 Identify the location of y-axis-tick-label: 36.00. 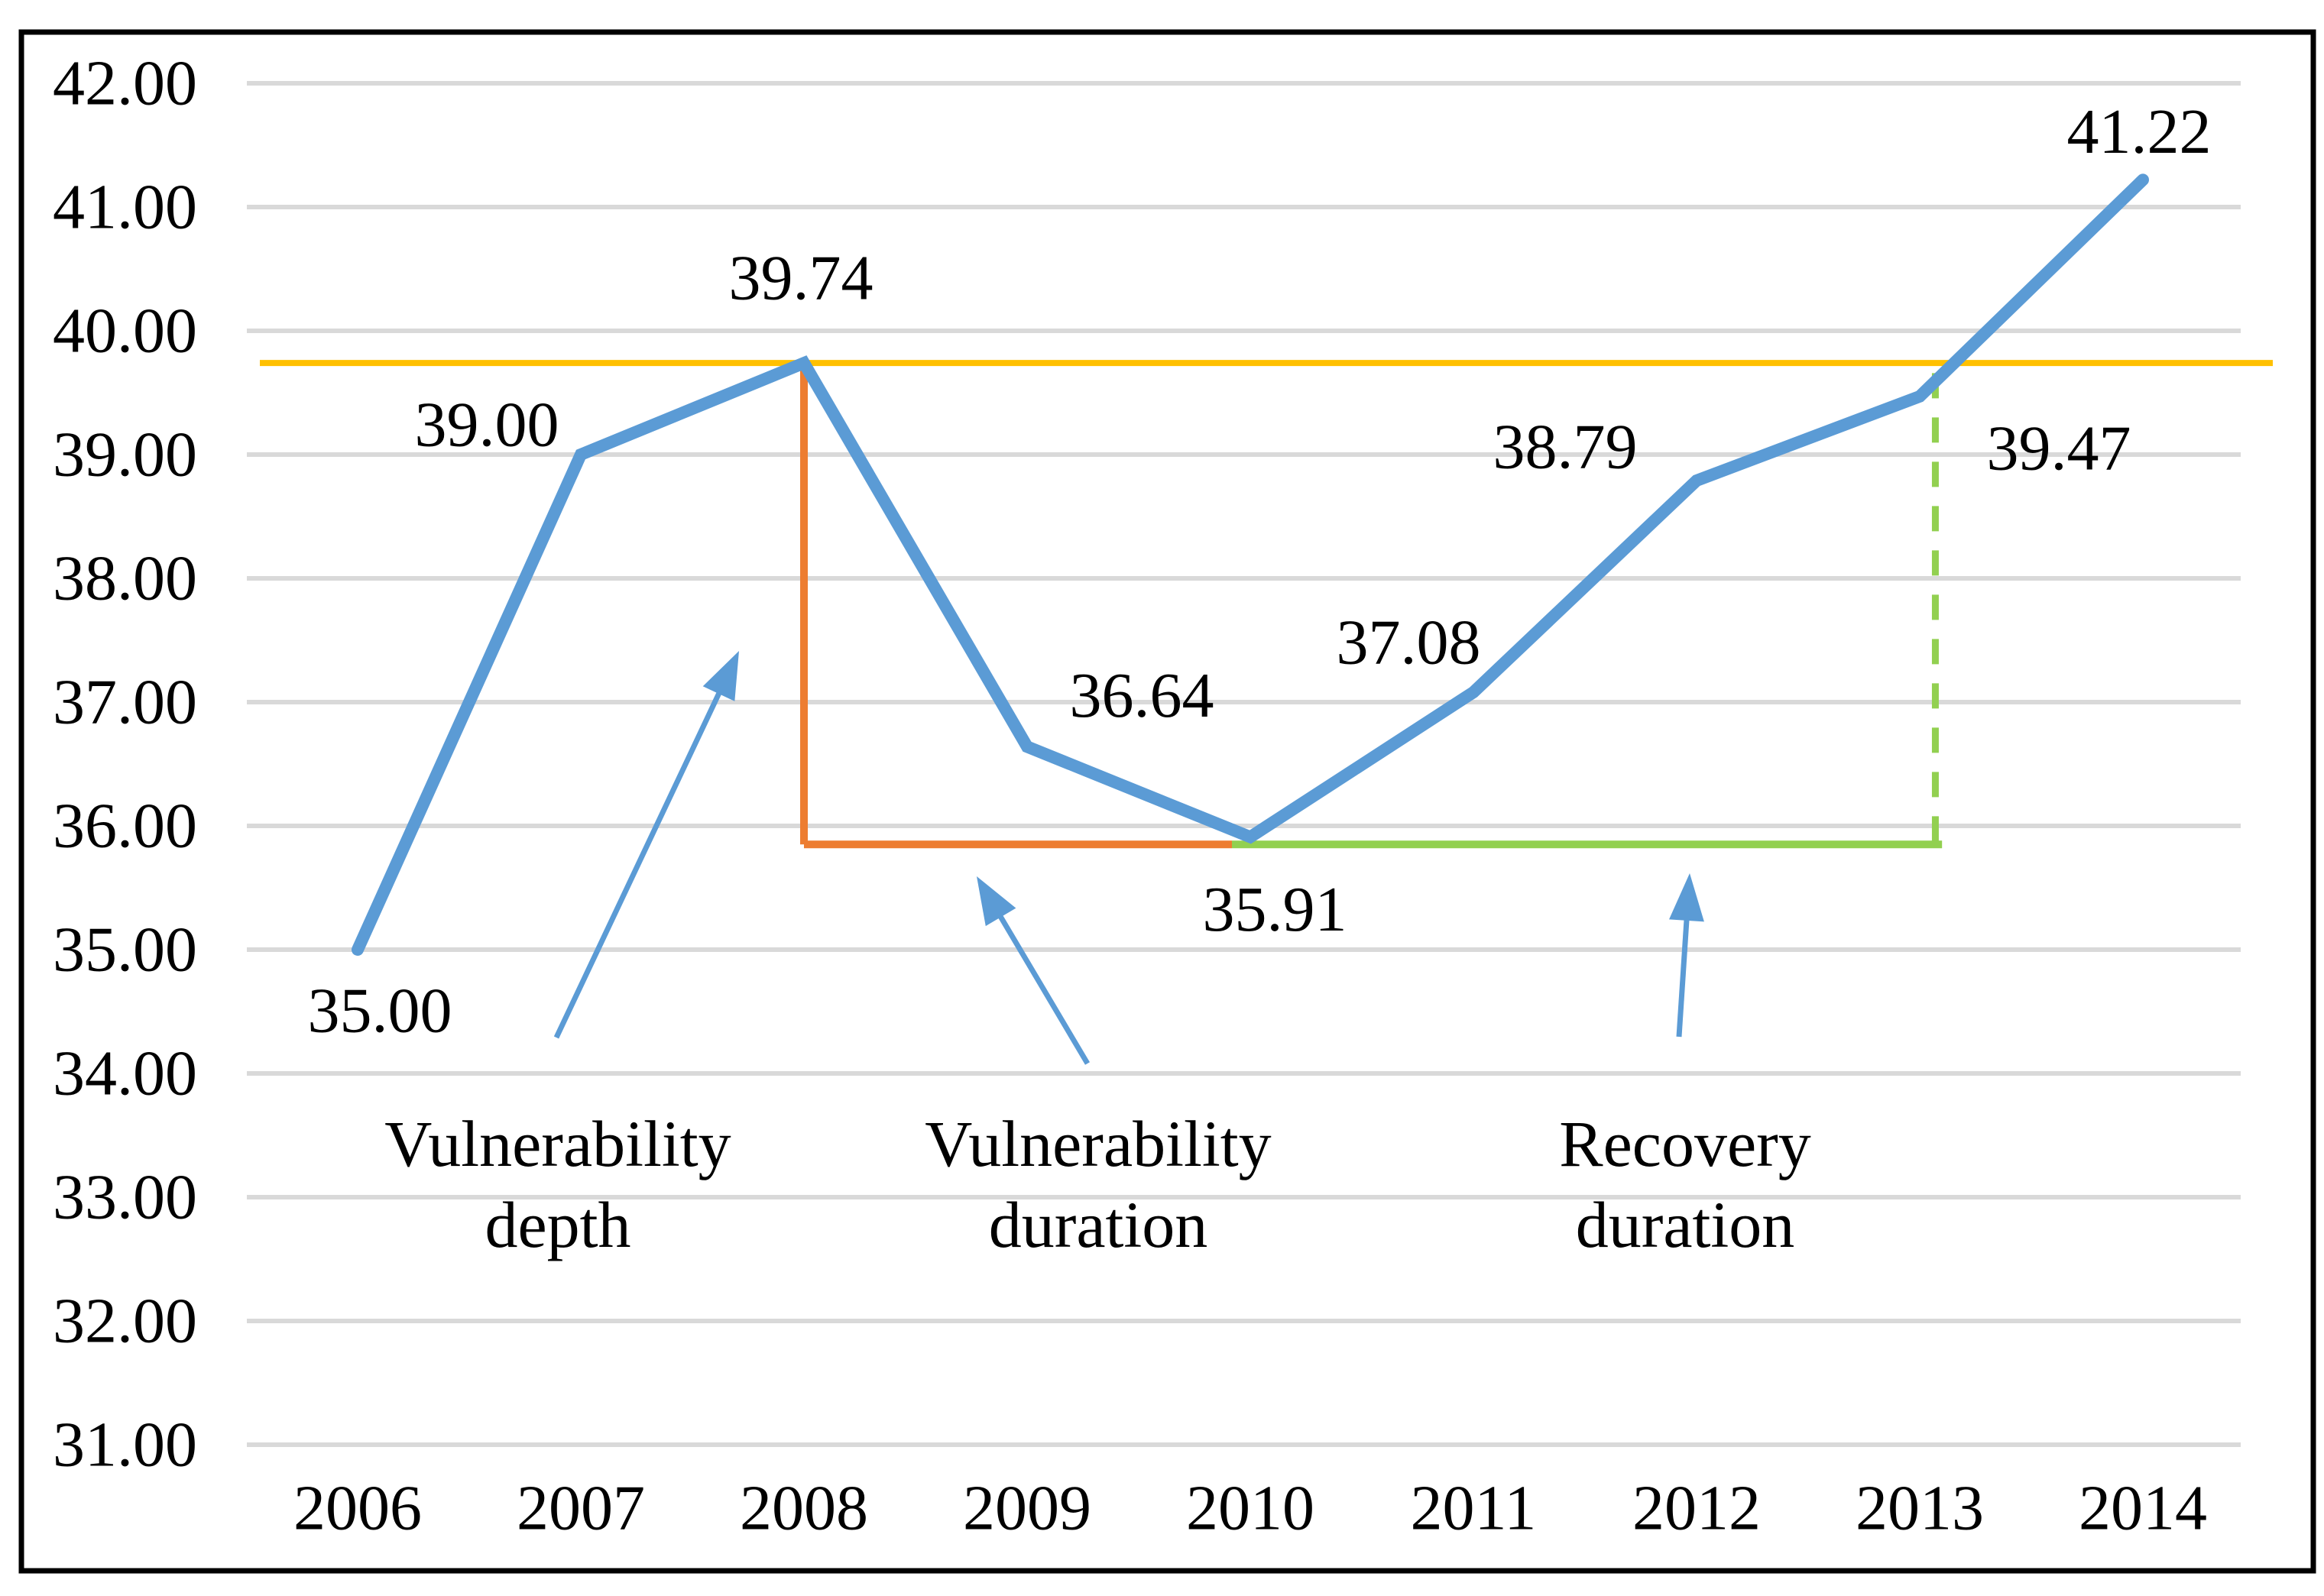
(125, 827).